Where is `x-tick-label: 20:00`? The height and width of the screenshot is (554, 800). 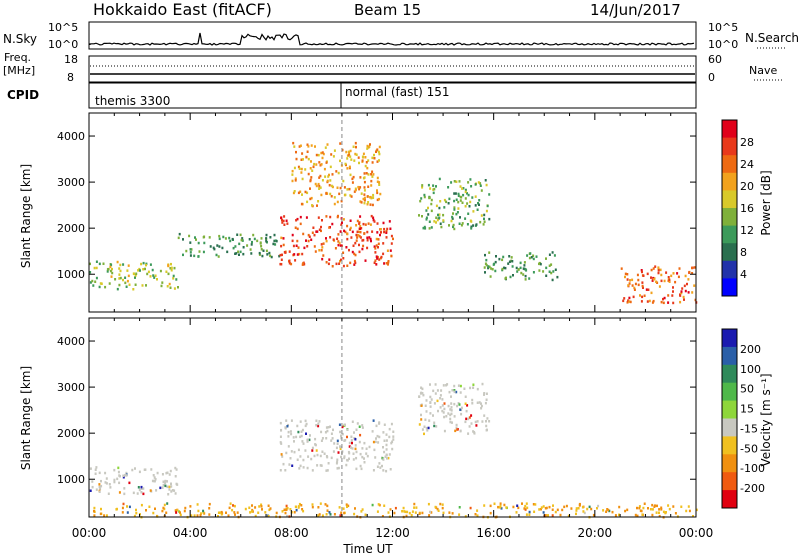
x-tick-label: 20:00 is located at coordinates (595, 533).